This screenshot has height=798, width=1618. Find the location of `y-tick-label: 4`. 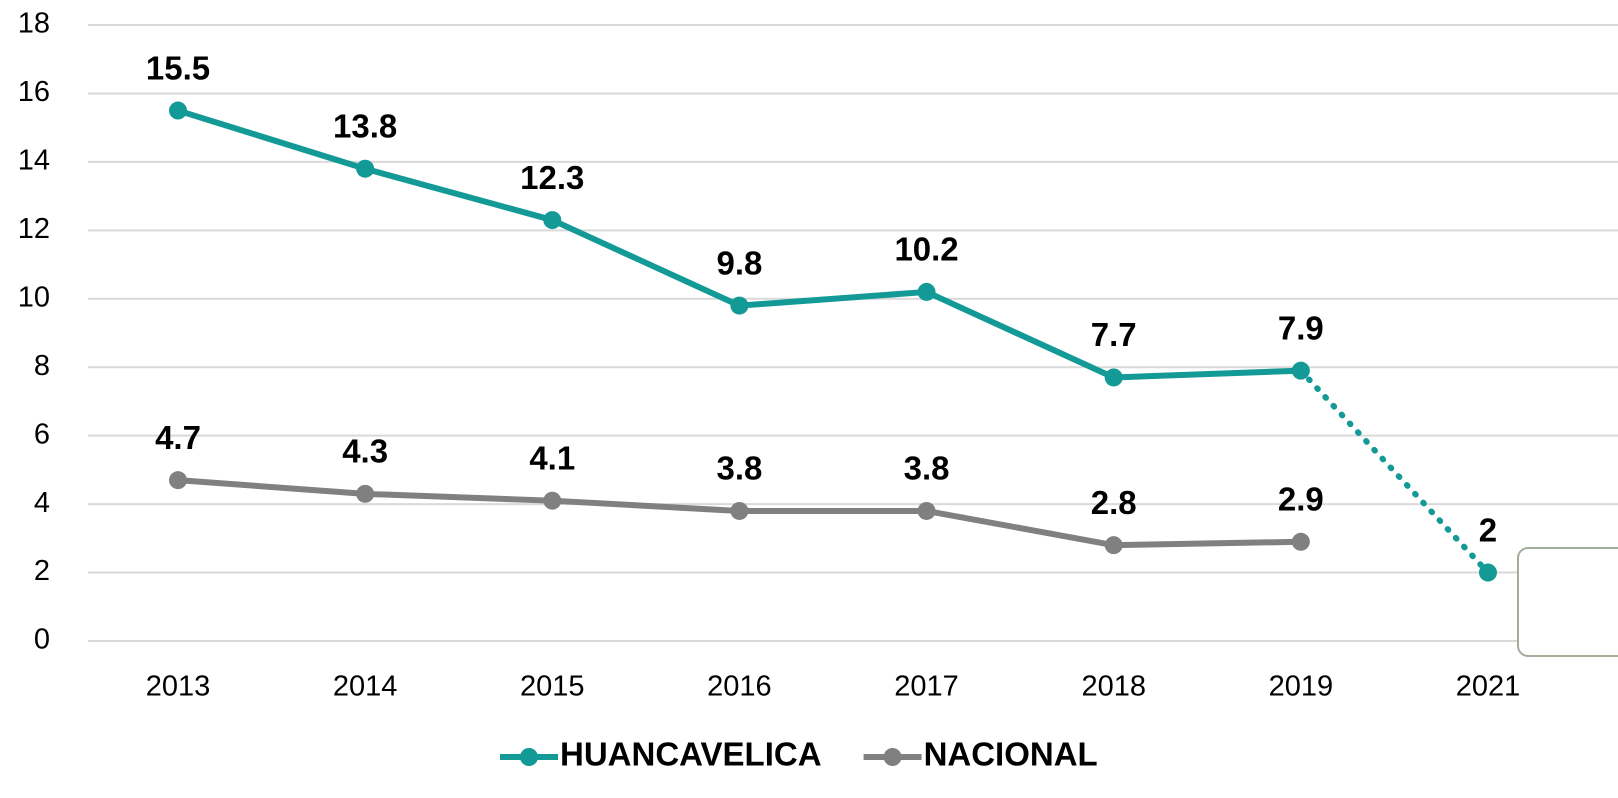

y-tick-label: 4 is located at coordinates (42, 503).